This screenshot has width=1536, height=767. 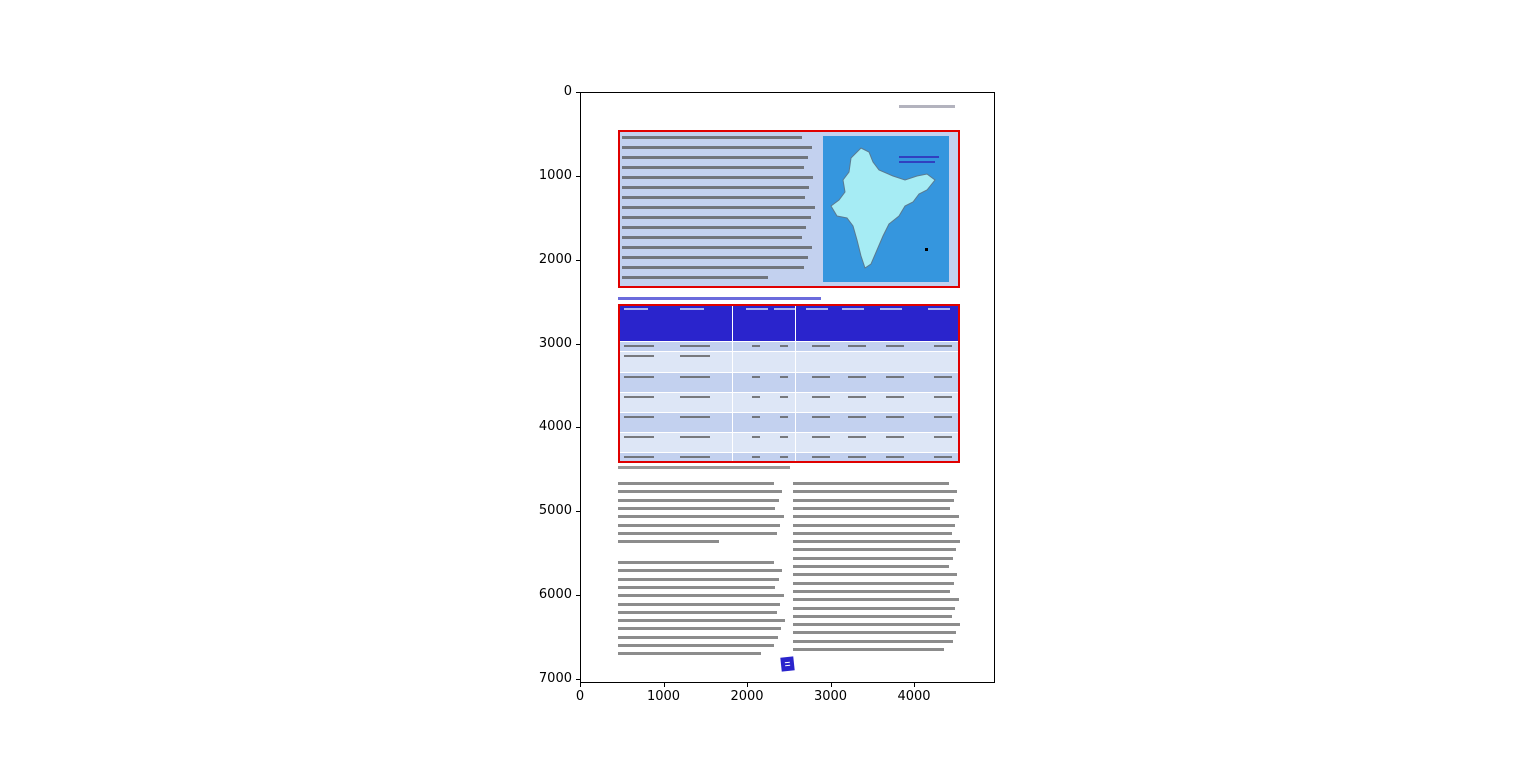 I want to click on figure-text-block, so click(x=720, y=208).